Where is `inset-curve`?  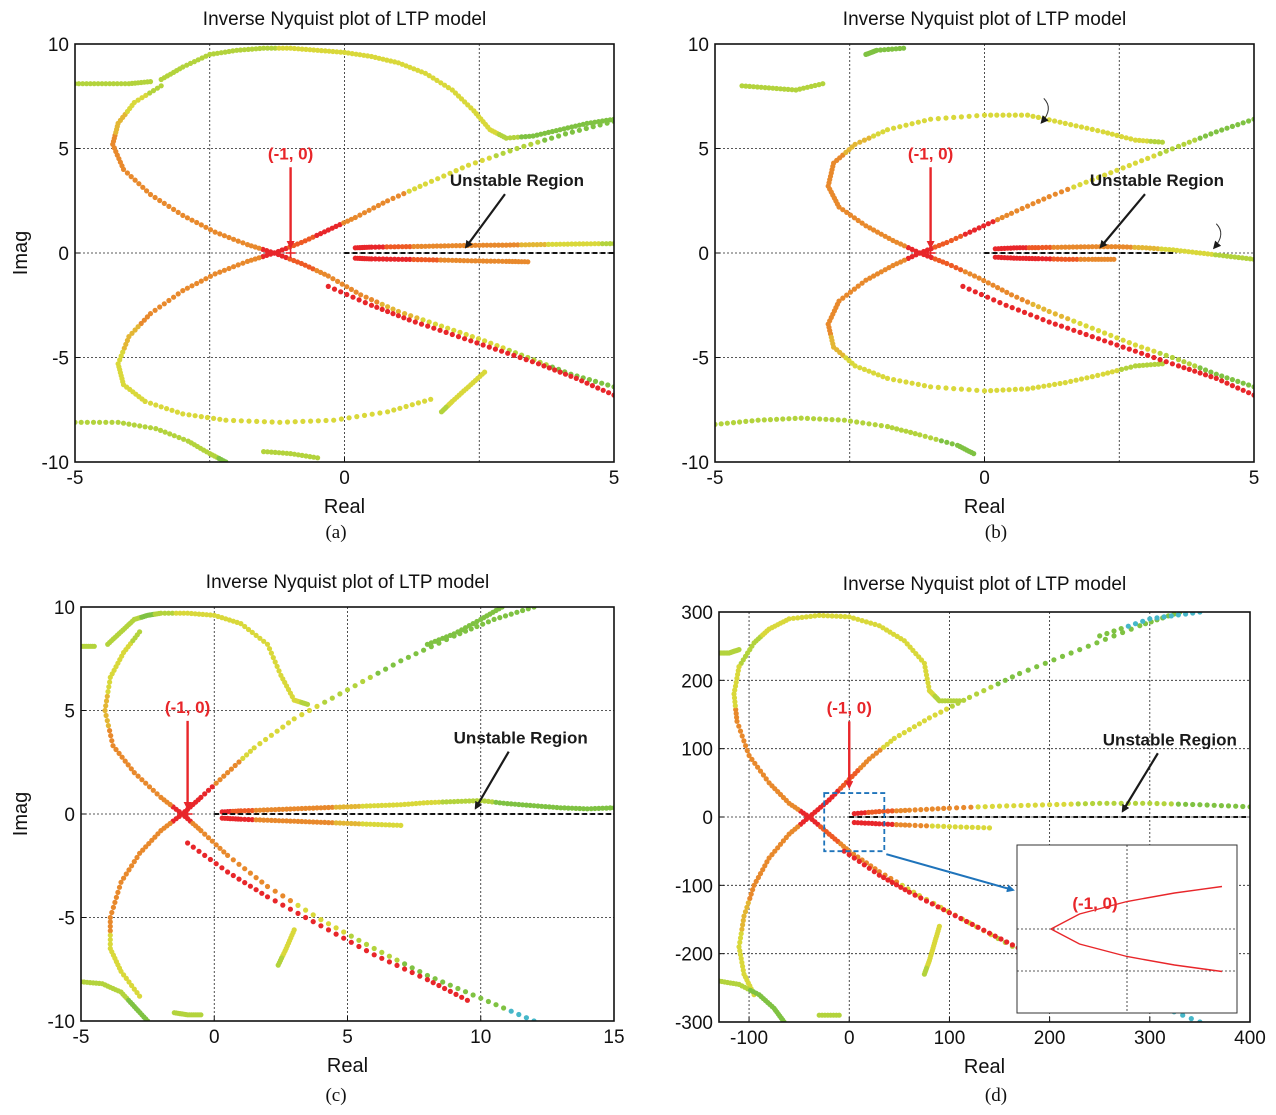
inset-curve is located at coordinates (1136, 950).